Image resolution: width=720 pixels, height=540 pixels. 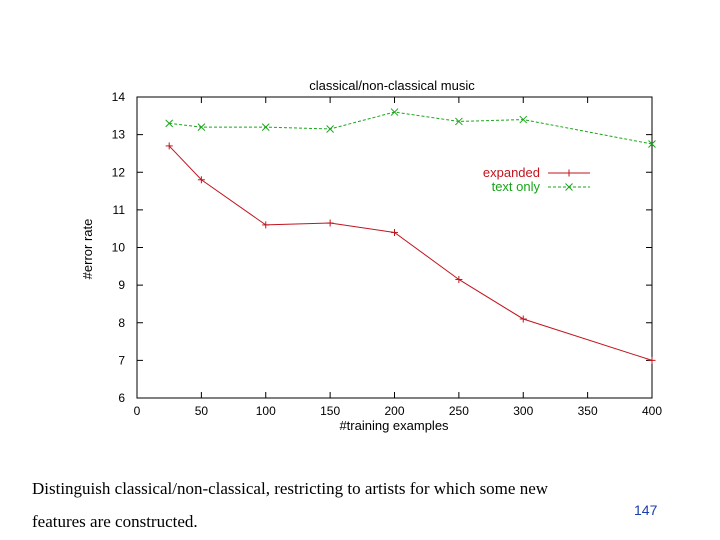 I want to click on y-tick-label: 13, so click(x=119, y=135).